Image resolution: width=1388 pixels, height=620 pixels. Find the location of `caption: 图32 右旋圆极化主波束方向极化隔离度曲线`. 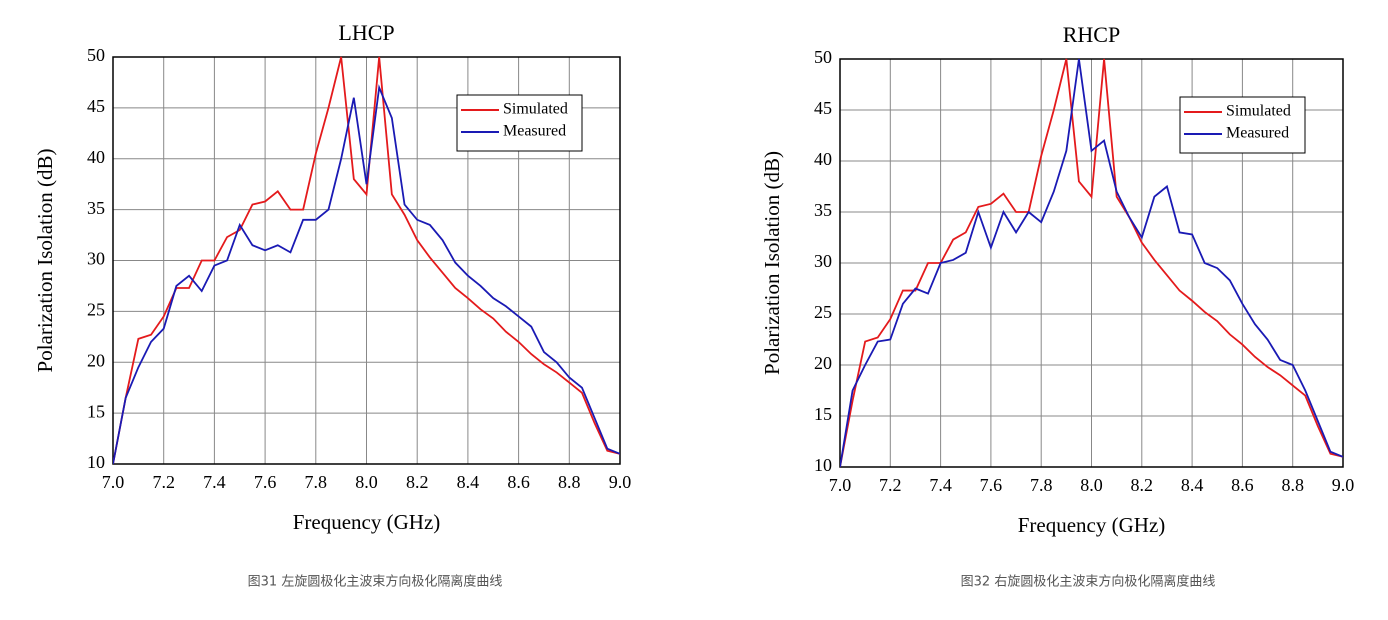

caption: 图32 右旋圆极化主波束方向极化隔离度曲线 is located at coordinates (1088, 582).